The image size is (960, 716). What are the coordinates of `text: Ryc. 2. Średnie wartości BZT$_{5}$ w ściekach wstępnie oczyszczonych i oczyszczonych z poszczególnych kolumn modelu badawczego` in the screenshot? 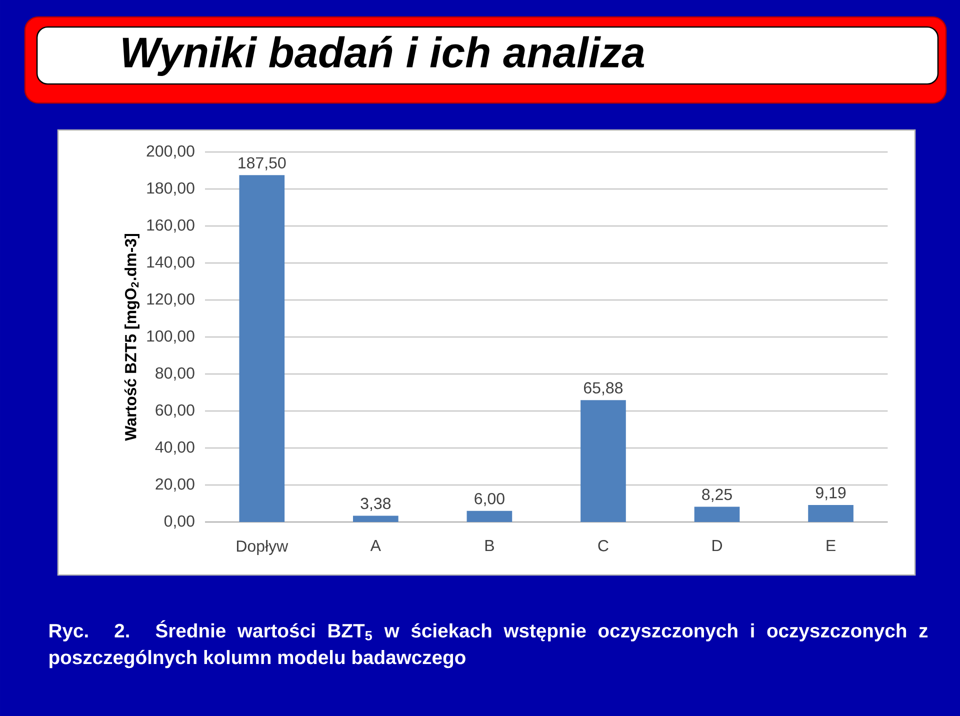 It's located at (489, 644).